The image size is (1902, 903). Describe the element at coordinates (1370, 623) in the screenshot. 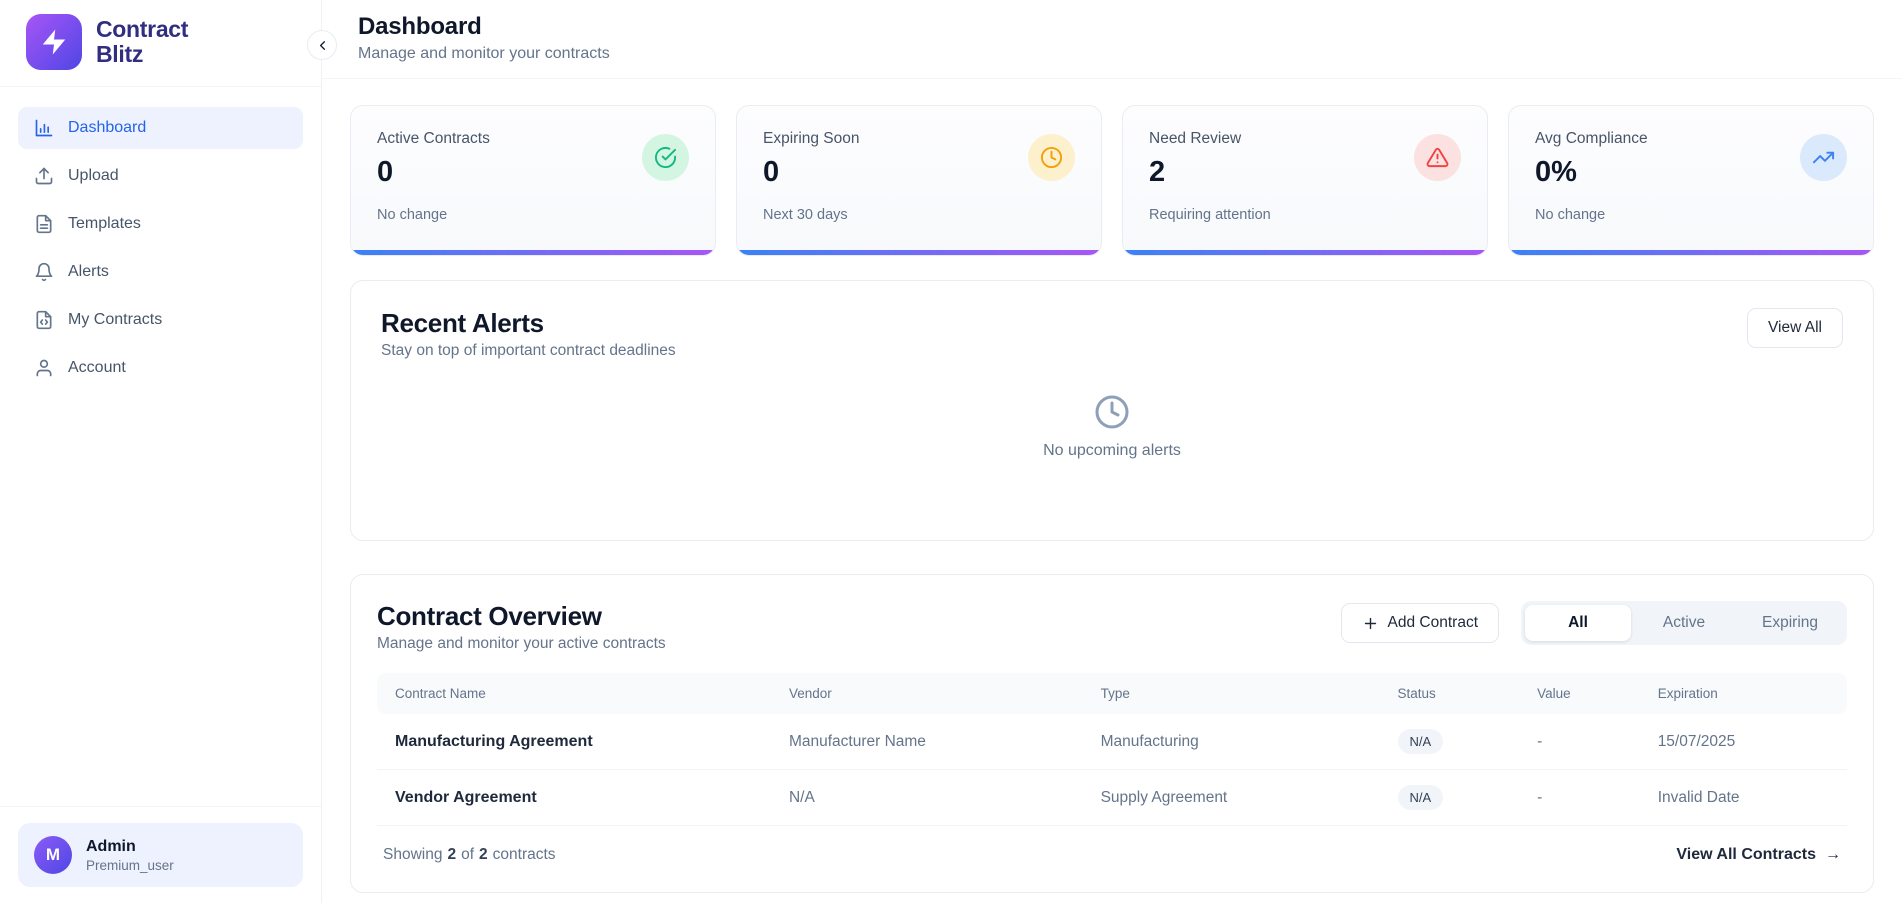

I see `plus-icon` at that location.